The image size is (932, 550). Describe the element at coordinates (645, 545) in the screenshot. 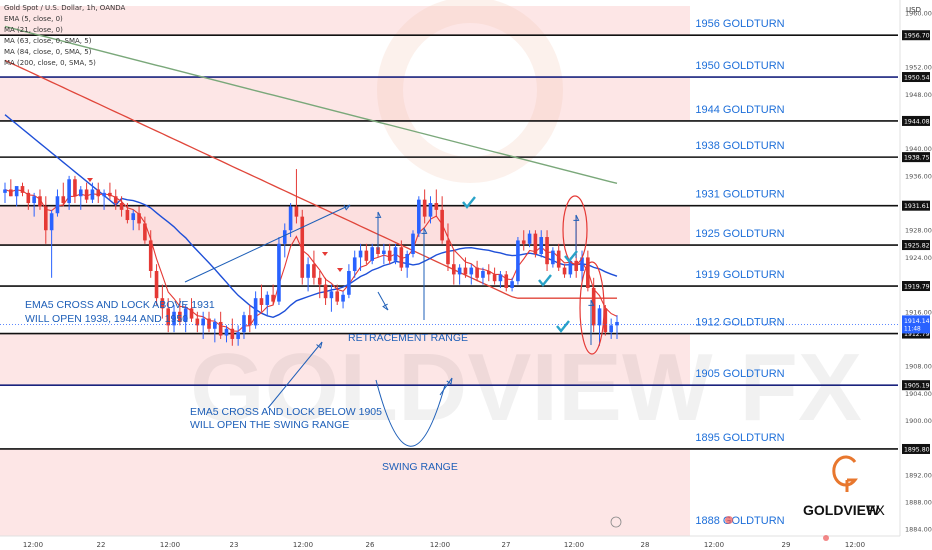

I see `x-tick-label: 28` at that location.